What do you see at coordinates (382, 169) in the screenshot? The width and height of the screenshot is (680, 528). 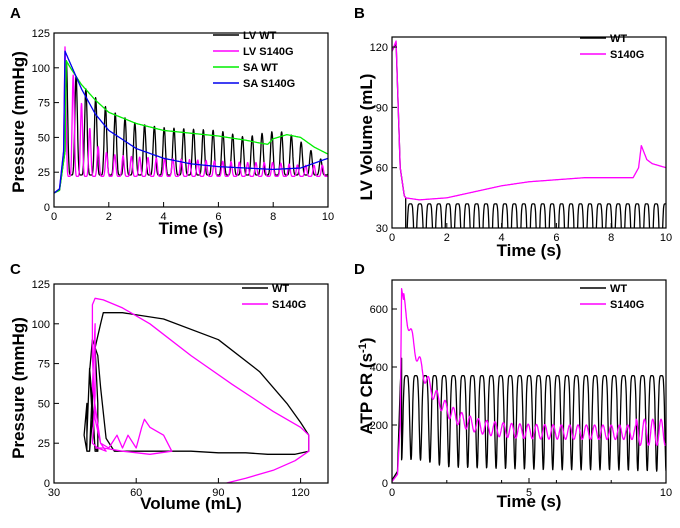 I see `y-tick-label: 60` at bounding box center [382, 169].